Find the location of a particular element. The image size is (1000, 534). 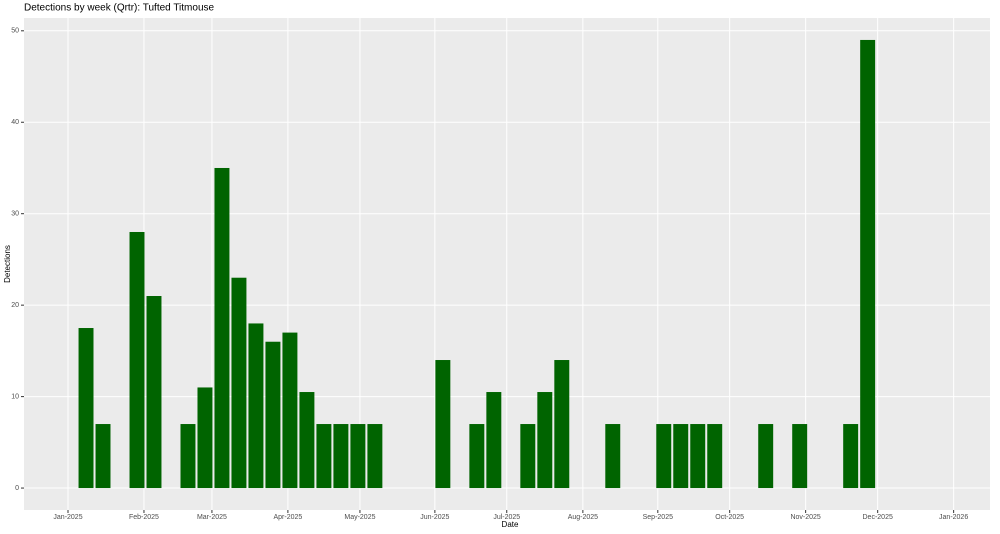

x-tick-label: Dec-2025 is located at coordinates (878, 517).